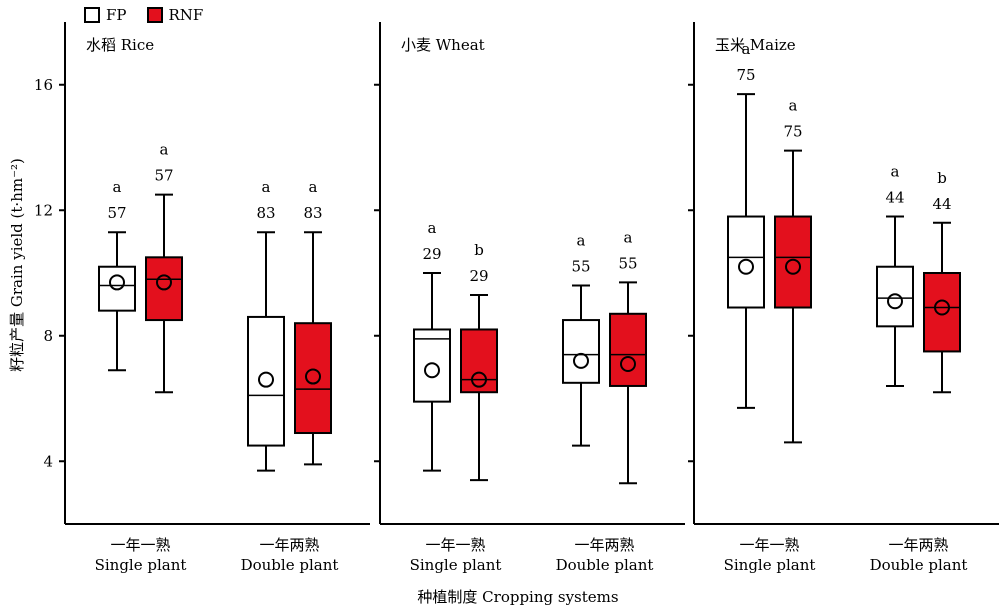 Image resolution: width=1000 pixels, height=614 pixels. What do you see at coordinates (48, 336) in the screenshot?
I see `y-tick-label: 8` at bounding box center [48, 336].